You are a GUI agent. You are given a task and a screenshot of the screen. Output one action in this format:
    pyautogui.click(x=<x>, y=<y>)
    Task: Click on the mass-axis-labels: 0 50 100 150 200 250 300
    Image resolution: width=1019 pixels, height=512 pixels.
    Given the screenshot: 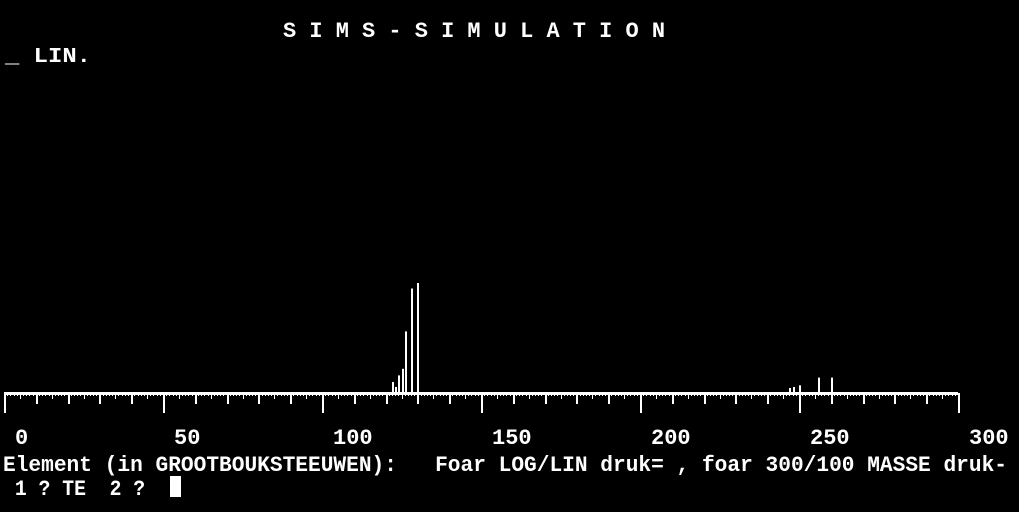 What is the action you would take?
    pyautogui.click(x=512, y=438)
    